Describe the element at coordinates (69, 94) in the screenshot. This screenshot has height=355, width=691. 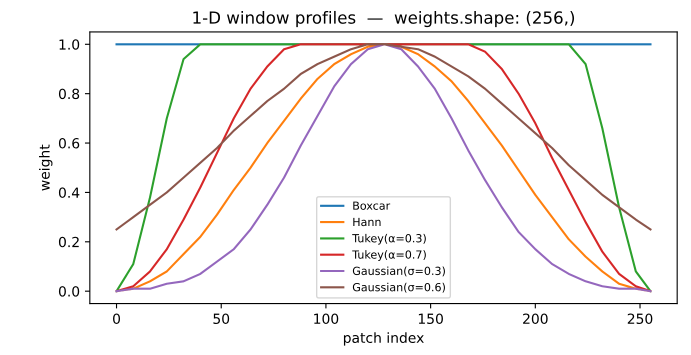
I see `y-tick-label: 0.8` at that location.